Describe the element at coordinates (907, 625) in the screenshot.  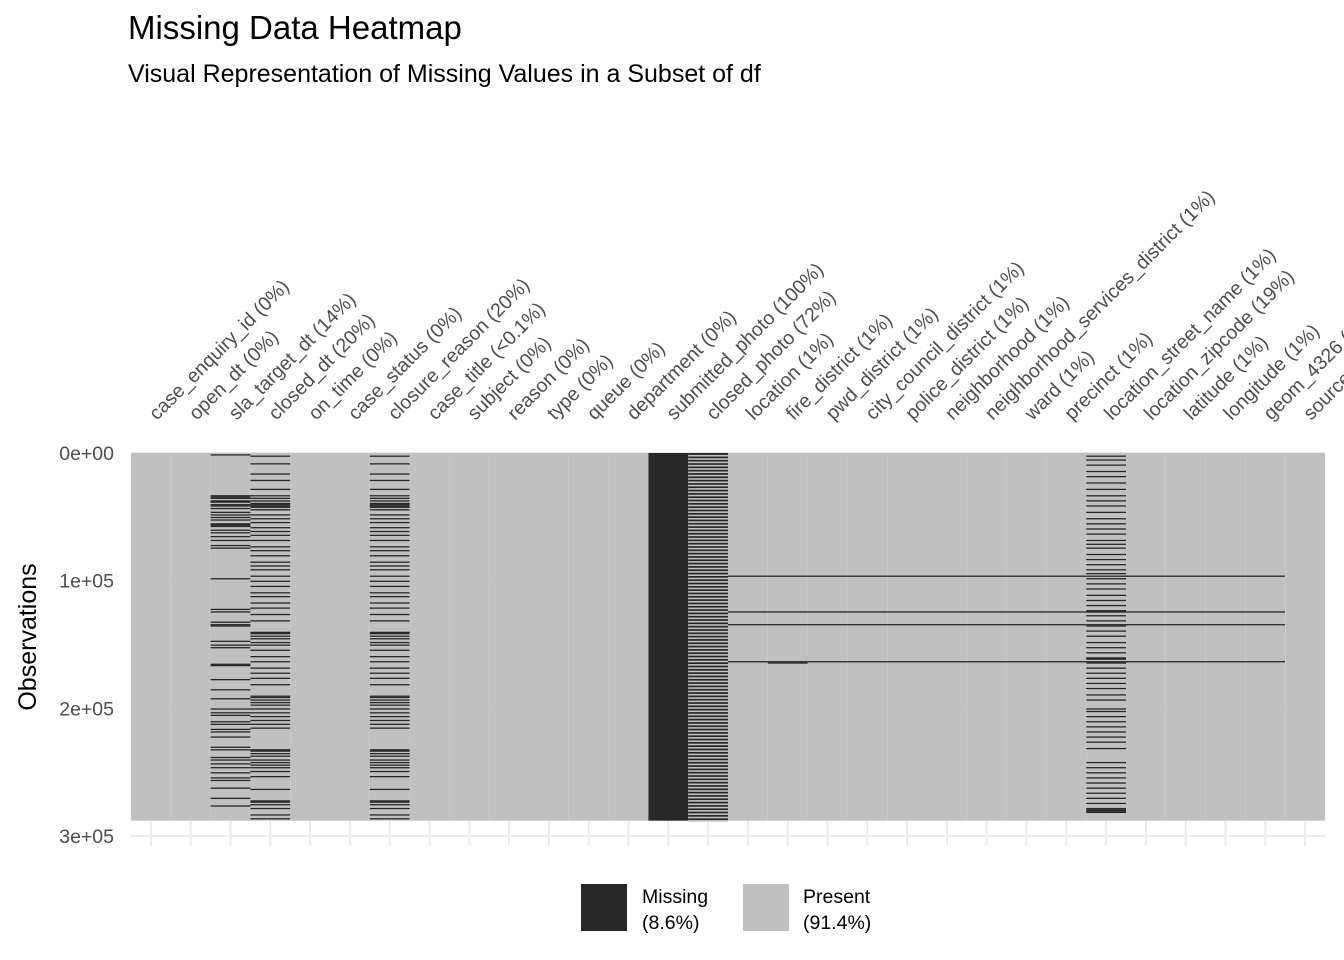
I see `missing-stripe-police_district` at that location.